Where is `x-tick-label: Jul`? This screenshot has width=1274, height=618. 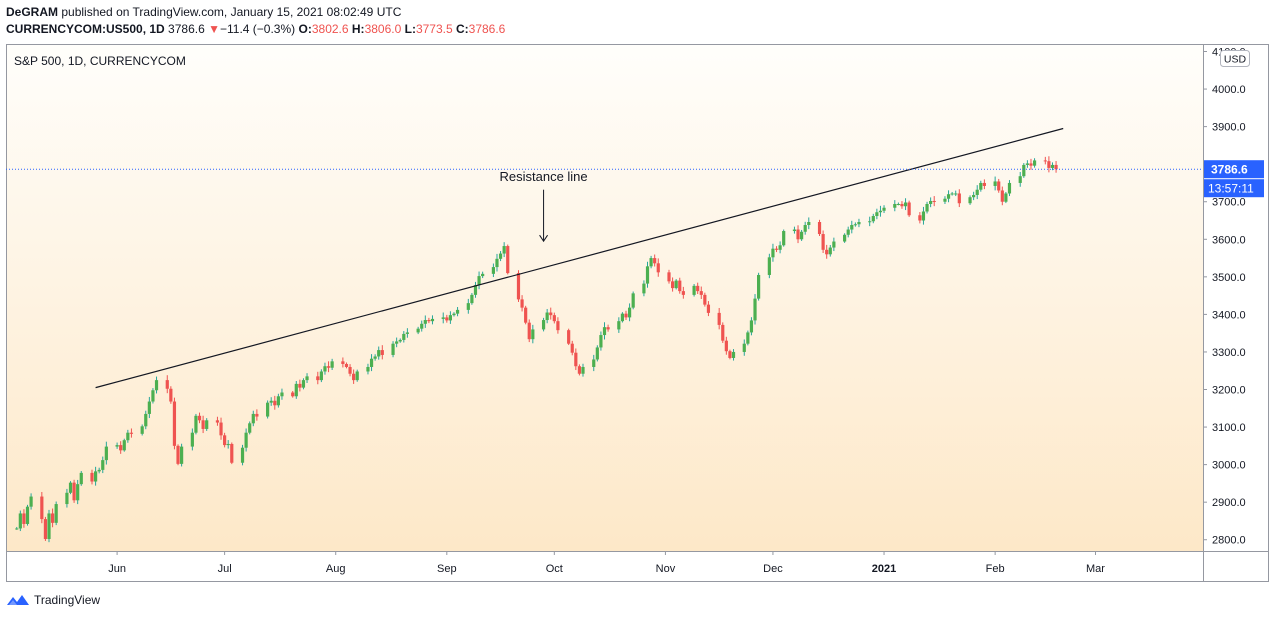
x-tick-label: Jul is located at coordinates (225, 569).